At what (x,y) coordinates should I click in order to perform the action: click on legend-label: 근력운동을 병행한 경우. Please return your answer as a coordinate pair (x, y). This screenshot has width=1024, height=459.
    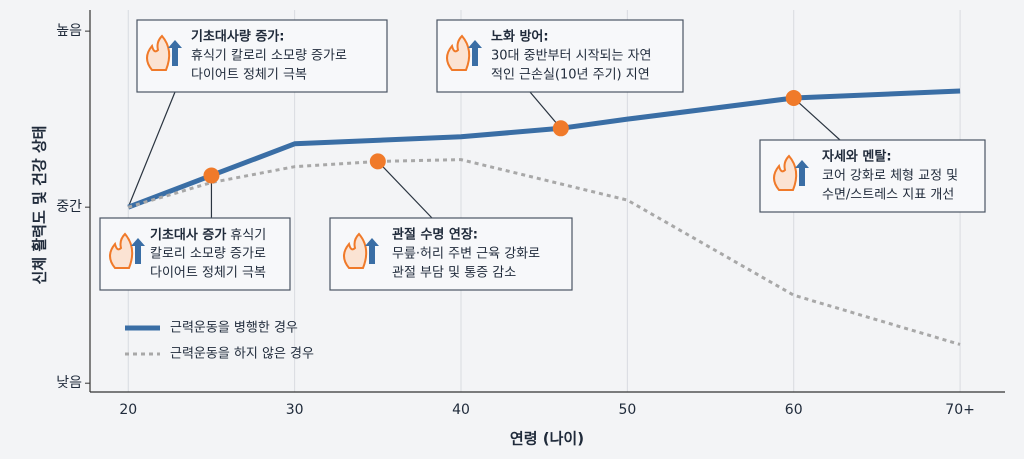
    Looking at the image, I should click on (234, 328).